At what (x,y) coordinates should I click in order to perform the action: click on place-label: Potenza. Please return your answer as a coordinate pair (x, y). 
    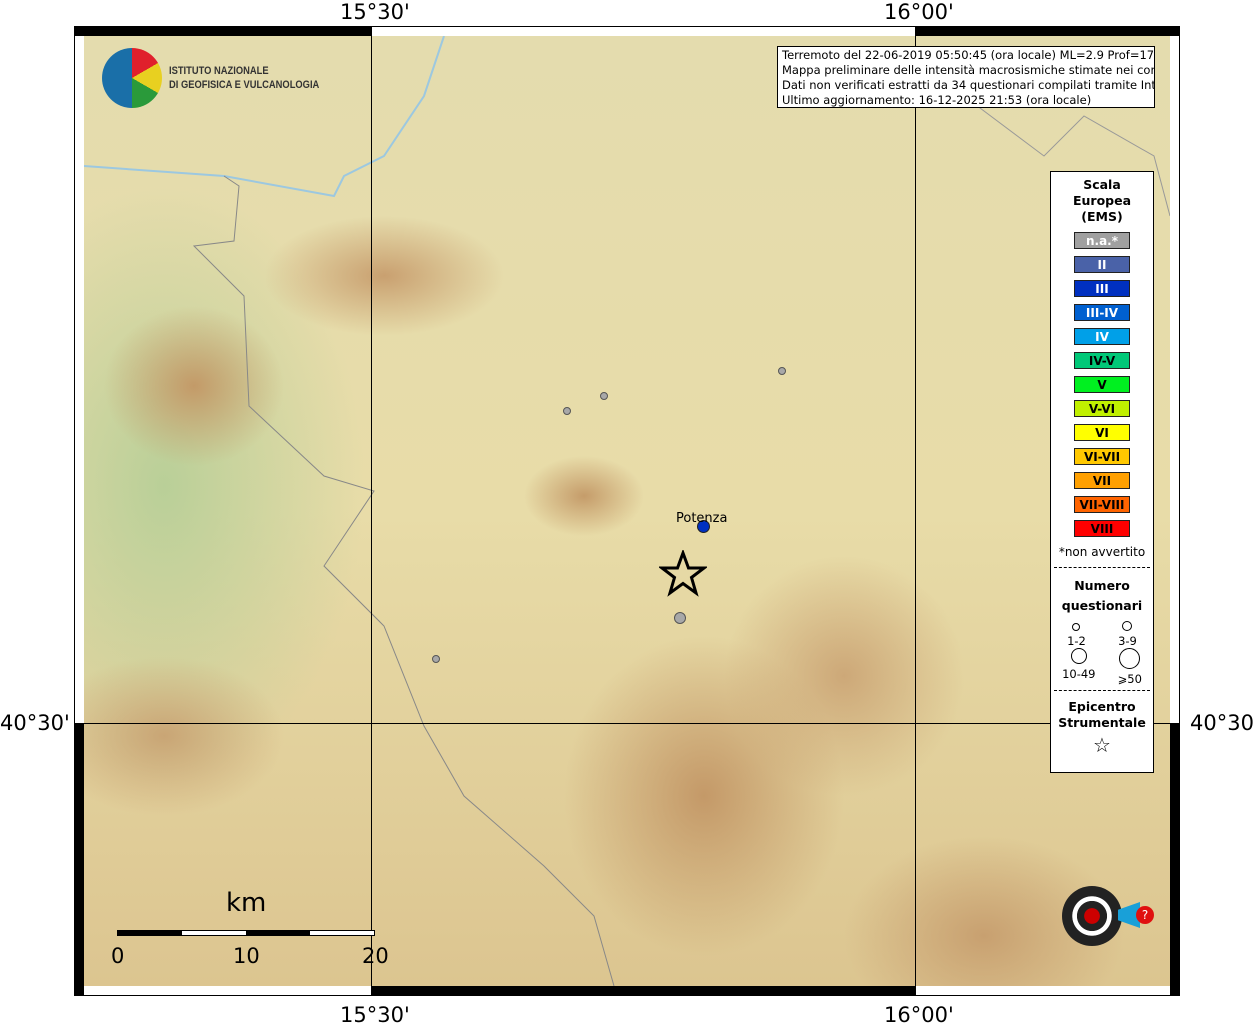
    Looking at the image, I should click on (702, 518).